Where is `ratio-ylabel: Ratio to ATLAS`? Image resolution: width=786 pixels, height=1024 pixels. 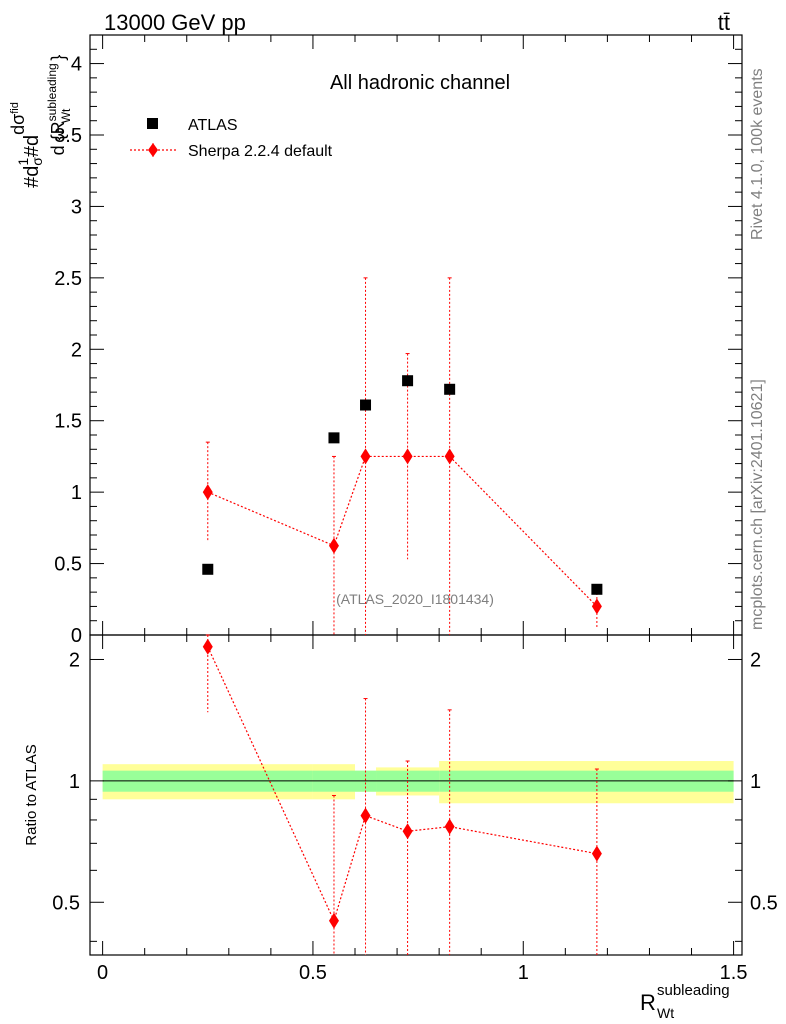 ratio-ylabel: Ratio to ATLAS is located at coordinates (31, 794).